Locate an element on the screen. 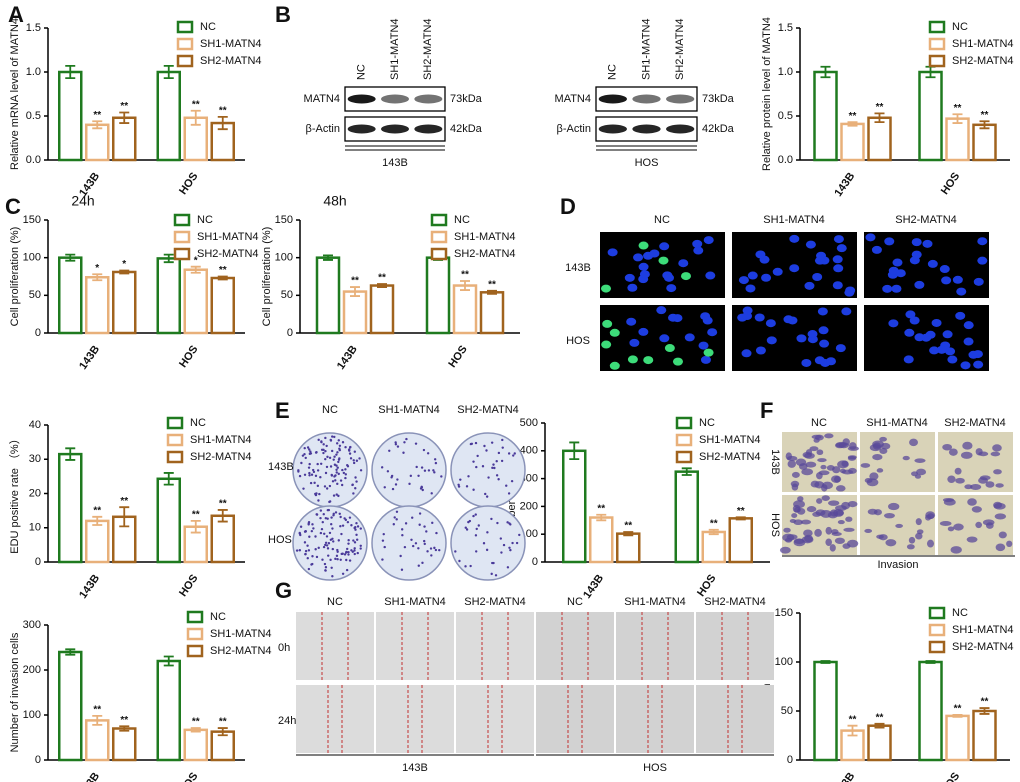 The image size is (1020, 782). legend-label: SH1-MATN4 is located at coordinates (241, 634).